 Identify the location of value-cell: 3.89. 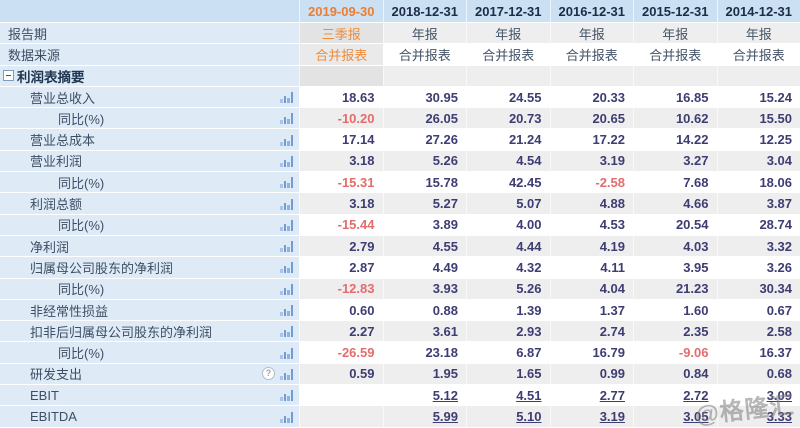
(424, 225).